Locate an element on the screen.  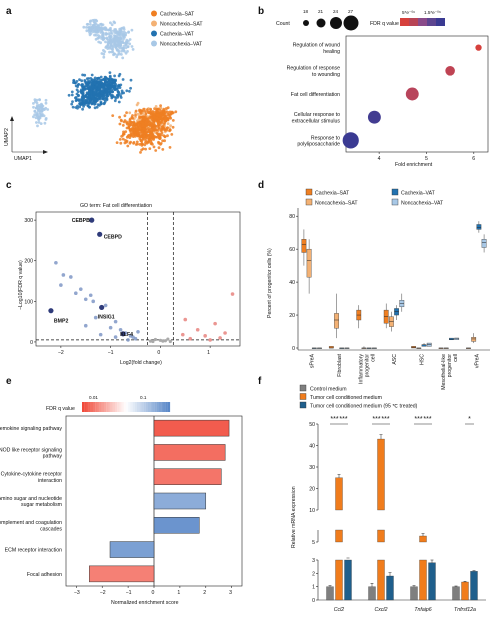
legend-label: Cachexia–VAT is located at coordinates (177, 35).